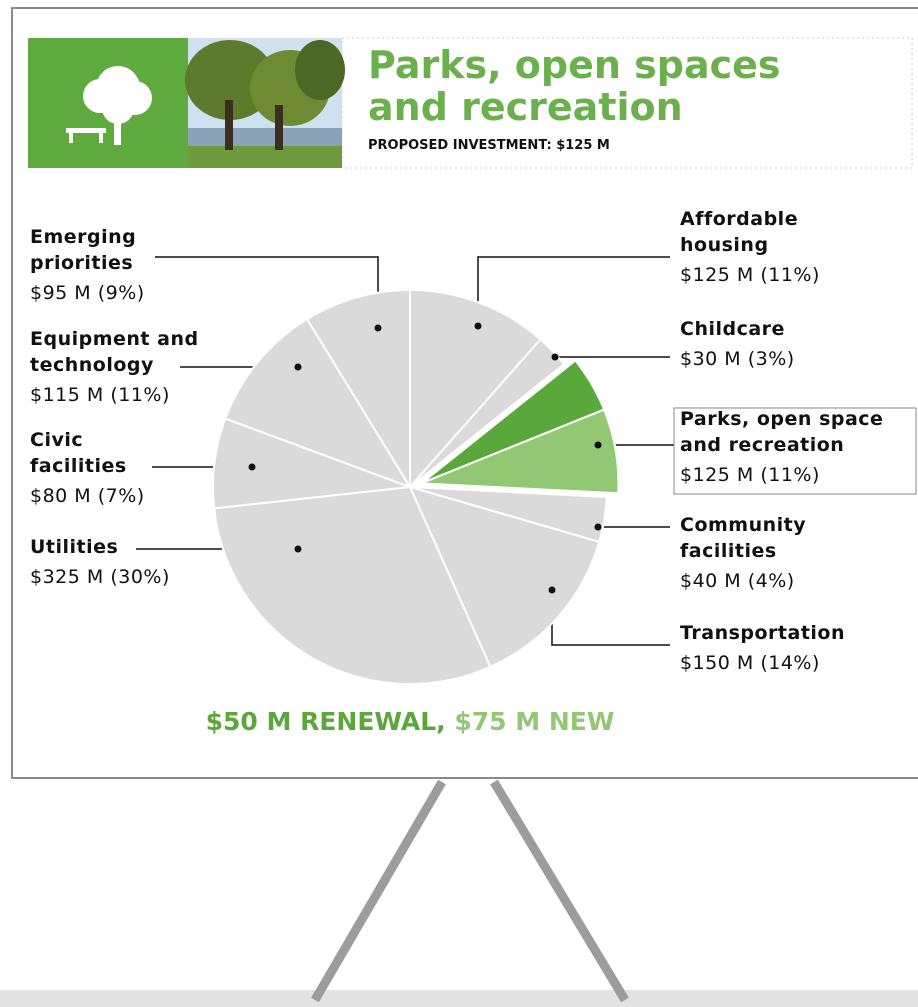 This screenshot has width=918, height=1007. What do you see at coordinates (520, 451) in the screenshot?
I see `pie-sub-slice` at bounding box center [520, 451].